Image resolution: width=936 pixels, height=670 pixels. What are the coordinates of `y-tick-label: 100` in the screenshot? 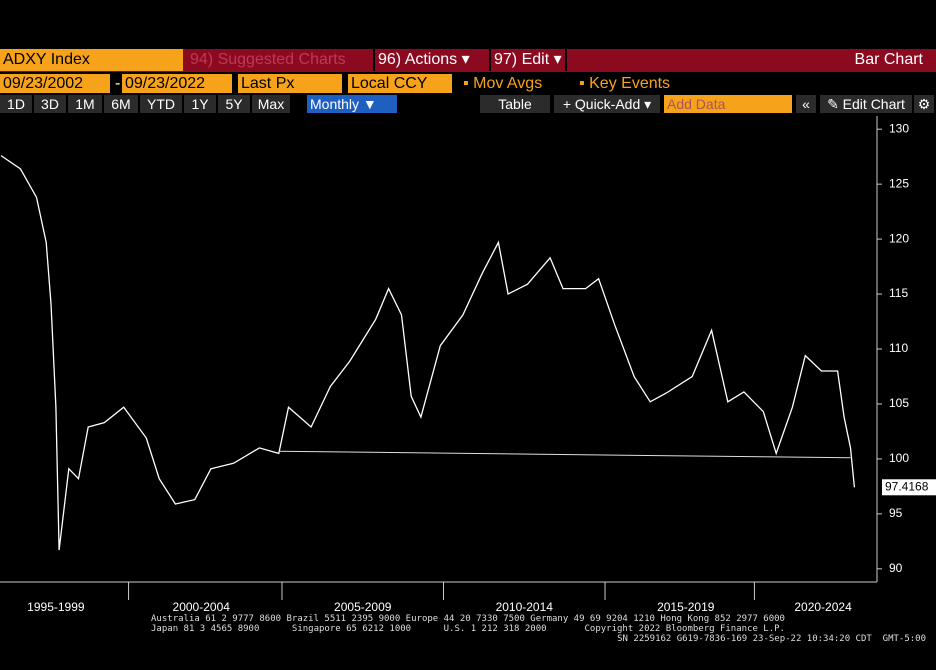 It's located at (899, 458).